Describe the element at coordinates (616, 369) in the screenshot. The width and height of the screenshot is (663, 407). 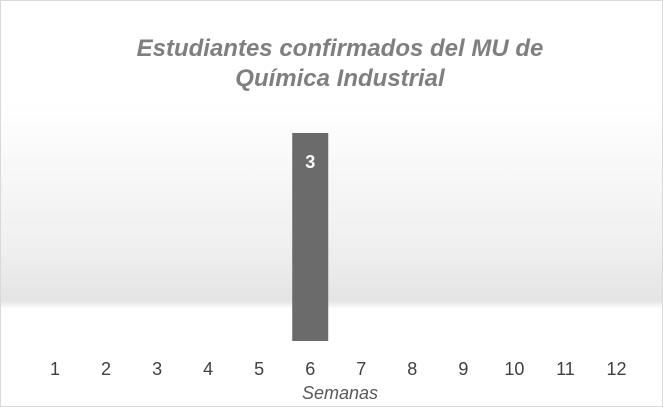
I see `x-tick-label: 12` at that location.